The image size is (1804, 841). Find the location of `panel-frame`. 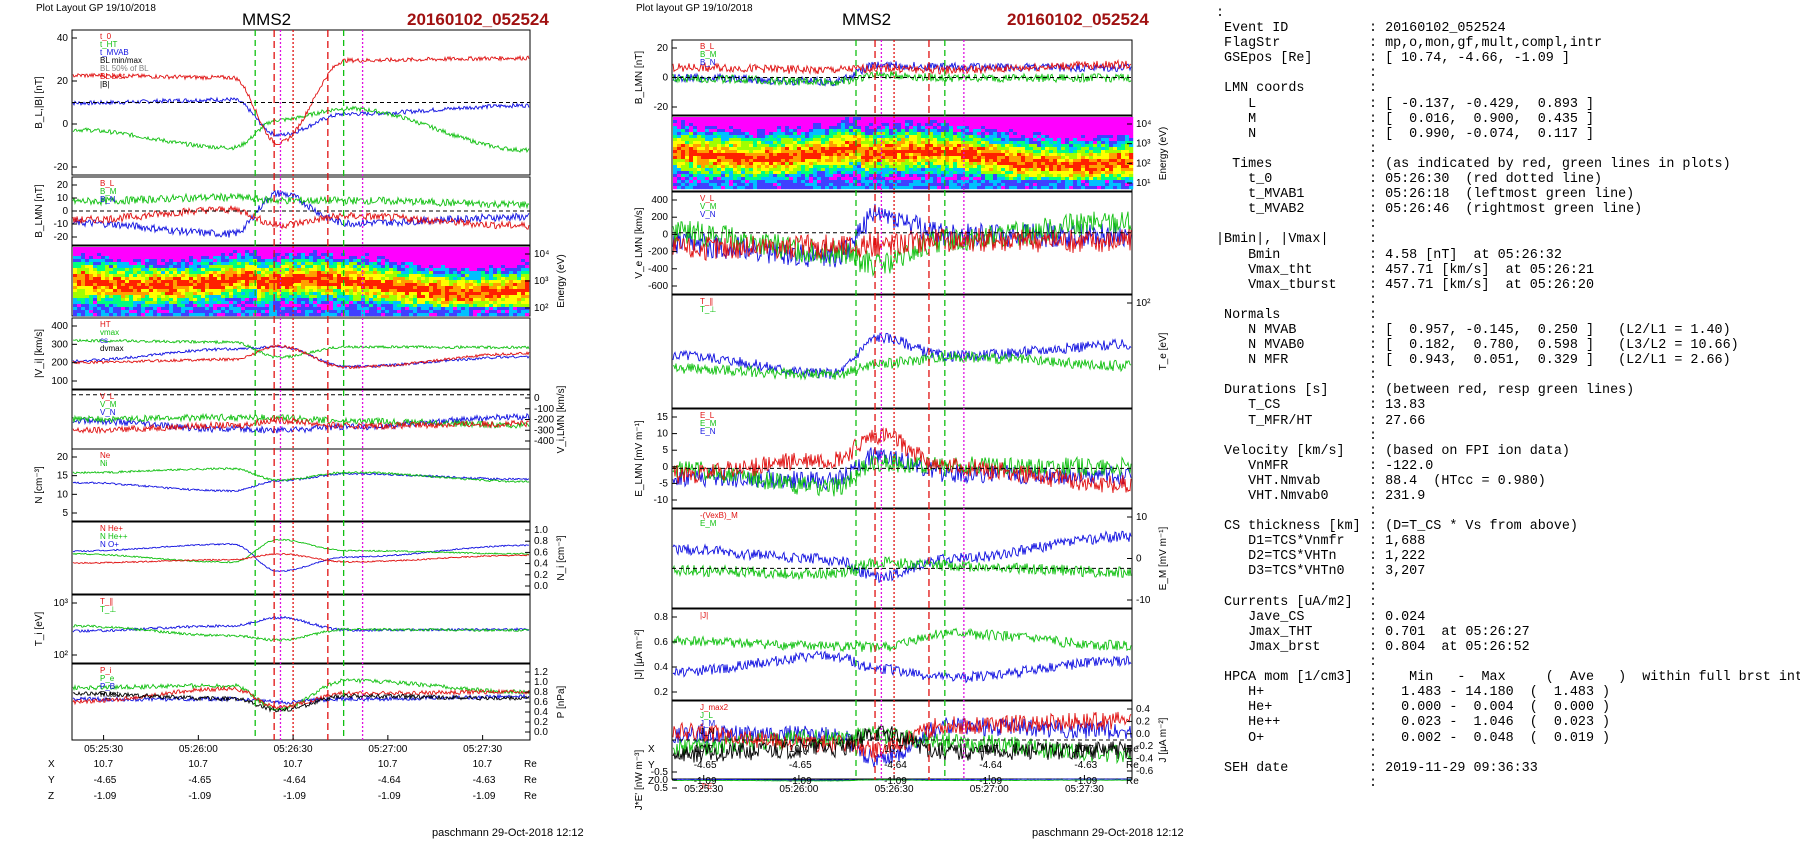

panel-frame is located at coordinates (301, 558).